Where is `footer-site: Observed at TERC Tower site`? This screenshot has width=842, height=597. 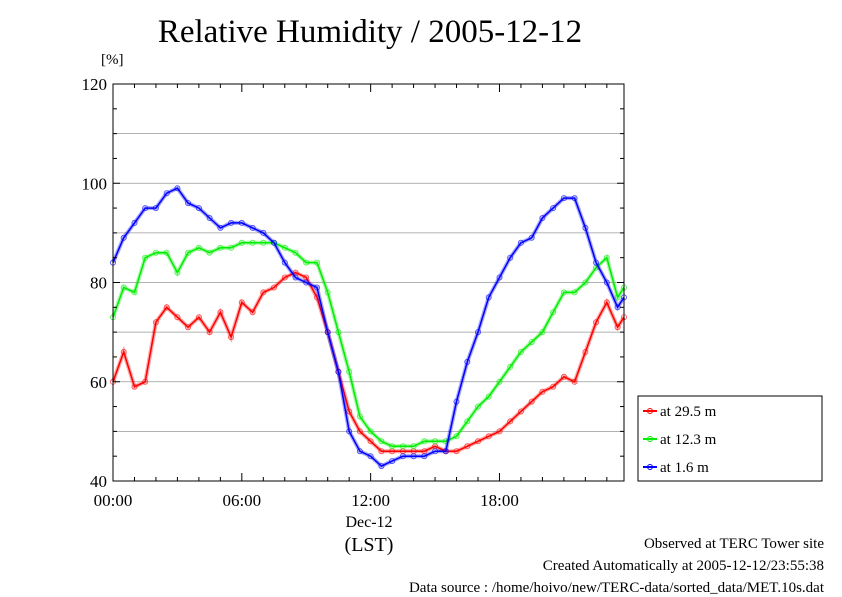
footer-site: Observed at TERC Tower site is located at coordinates (733, 544).